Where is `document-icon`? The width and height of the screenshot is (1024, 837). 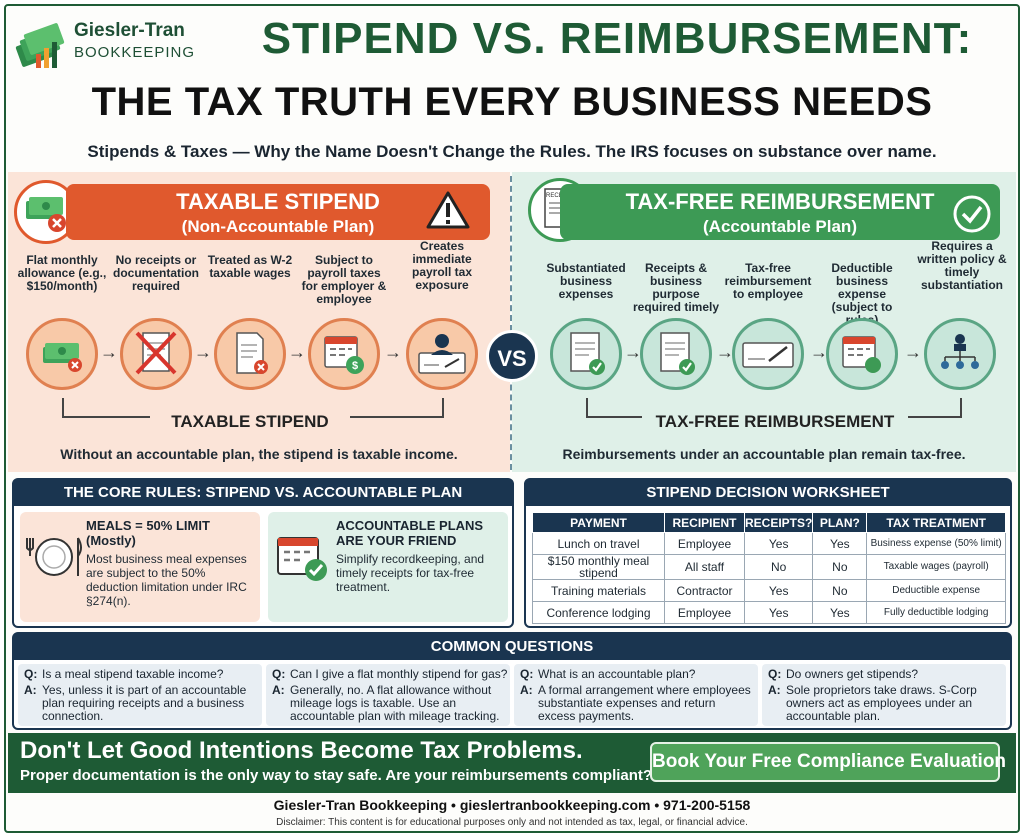
document-icon is located at coordinates (250, 354).